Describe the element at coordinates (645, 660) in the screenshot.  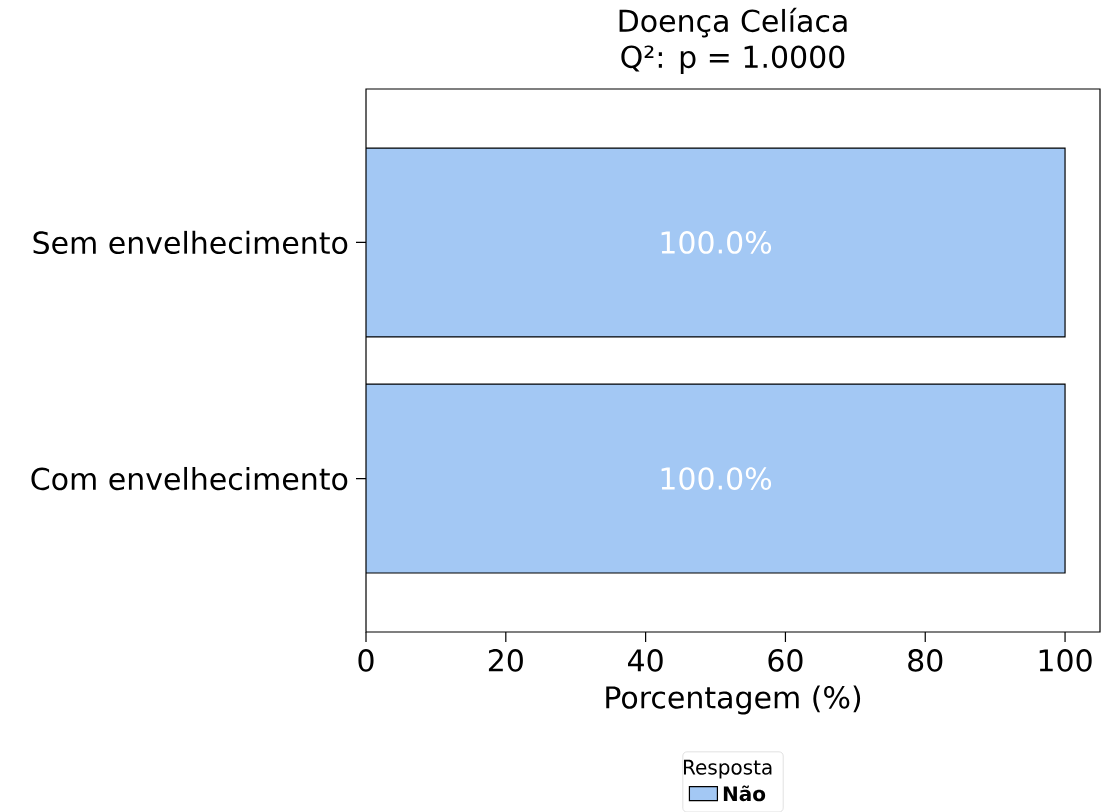
I see `x-tick-label: 40` at that location.